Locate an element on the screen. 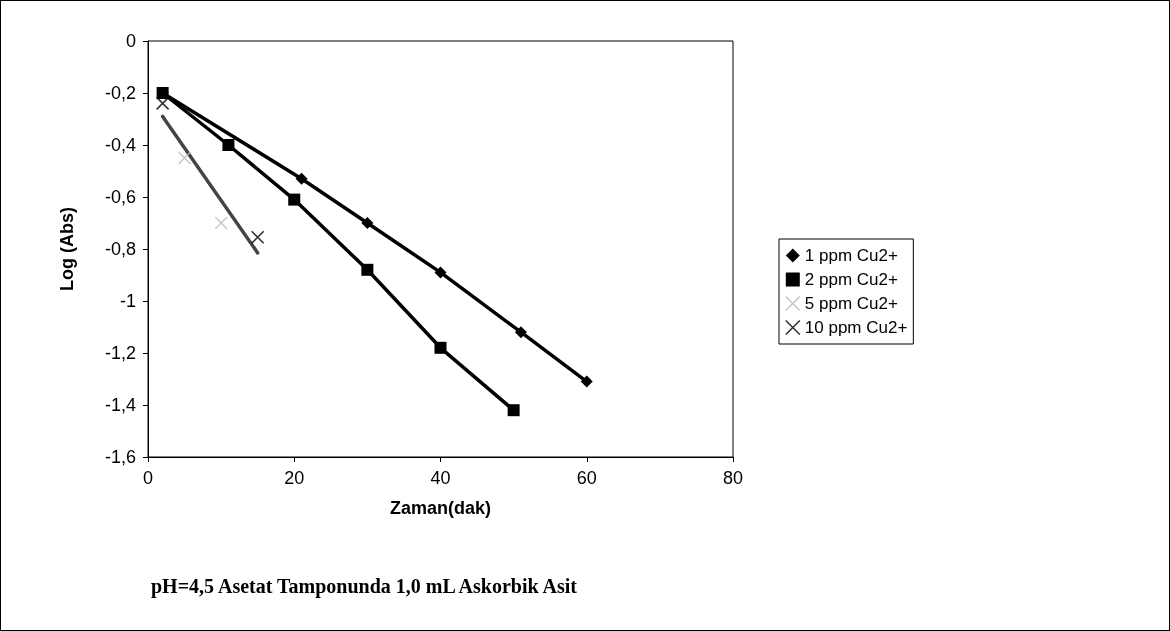 Image resolution: width=1170 pixels, height=631 pixels. y-tick-label: -1,6 is located at coordinates (120, 457).